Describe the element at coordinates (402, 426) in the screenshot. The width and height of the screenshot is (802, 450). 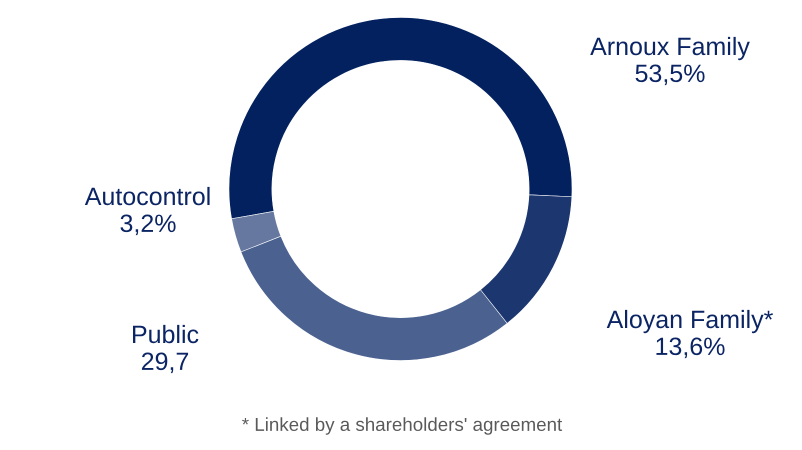
I see `text: * Linked by a shareholders' agreement` at that location.